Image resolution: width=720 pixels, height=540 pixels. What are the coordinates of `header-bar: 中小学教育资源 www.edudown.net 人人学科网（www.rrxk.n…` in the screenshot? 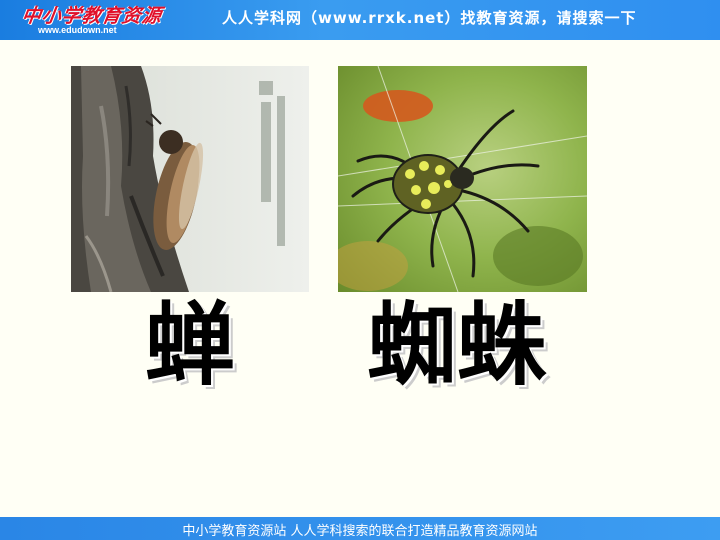 It's located at (360, 20).